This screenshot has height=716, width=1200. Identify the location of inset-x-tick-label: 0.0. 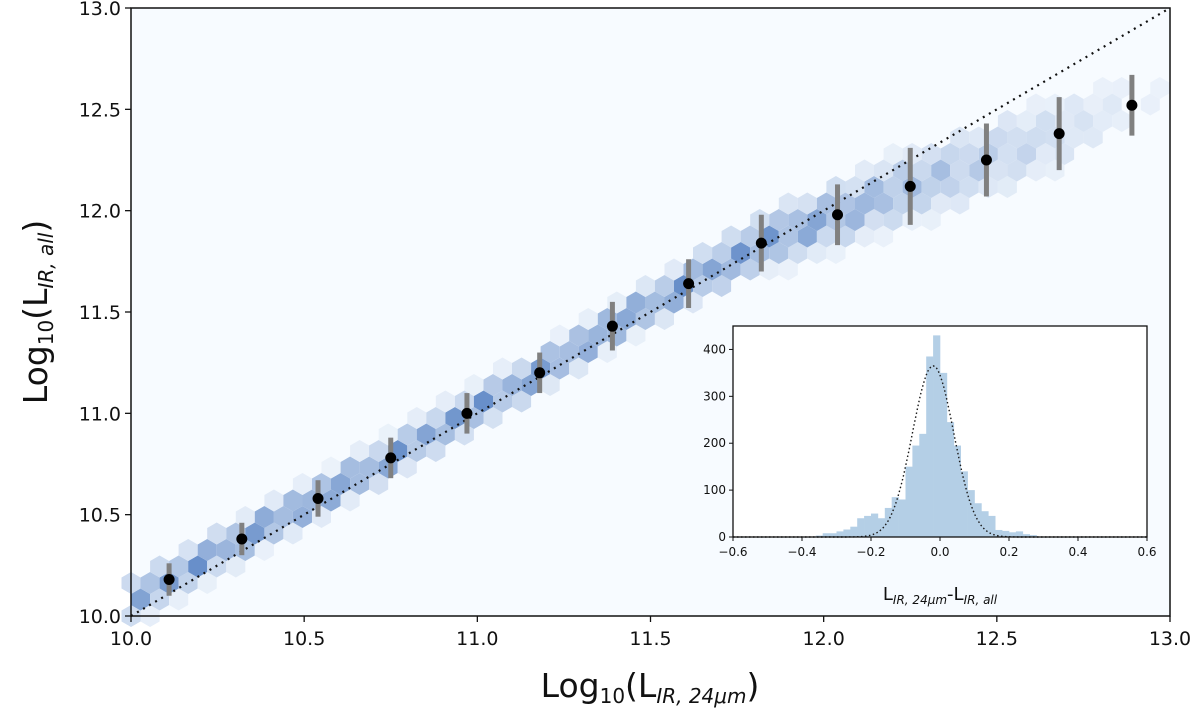
(939, 552).